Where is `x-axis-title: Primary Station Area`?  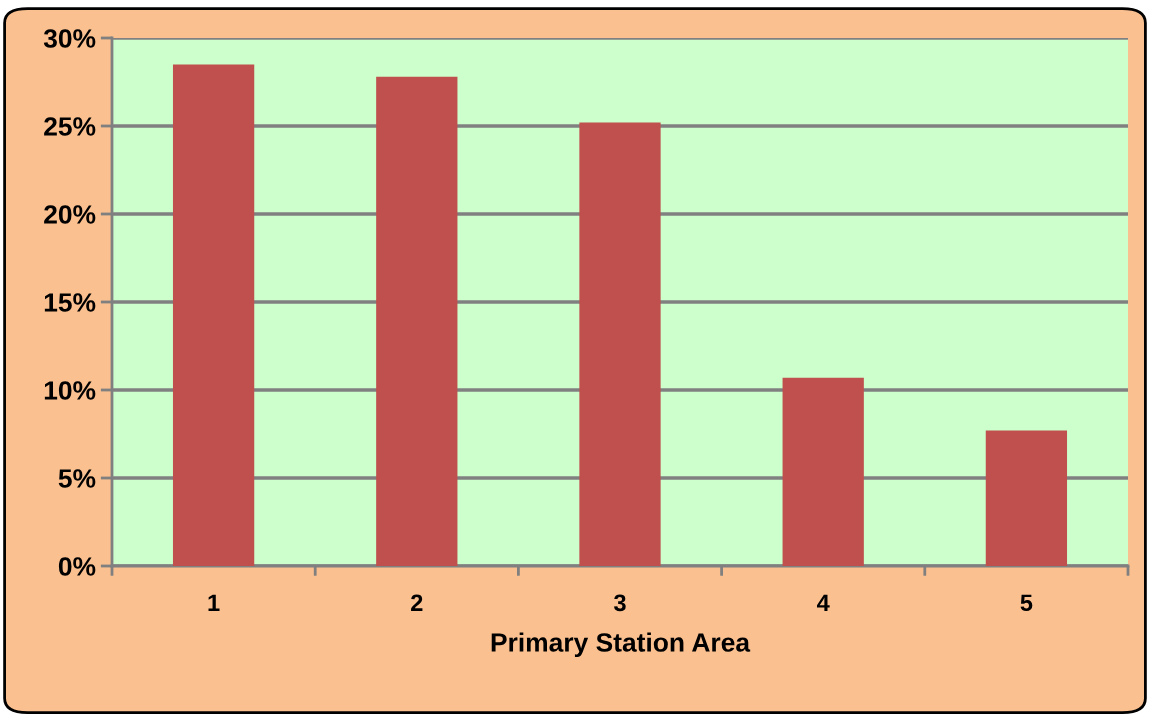 x-axis-title: Primary Station Area is located at coordinates (621, 645).